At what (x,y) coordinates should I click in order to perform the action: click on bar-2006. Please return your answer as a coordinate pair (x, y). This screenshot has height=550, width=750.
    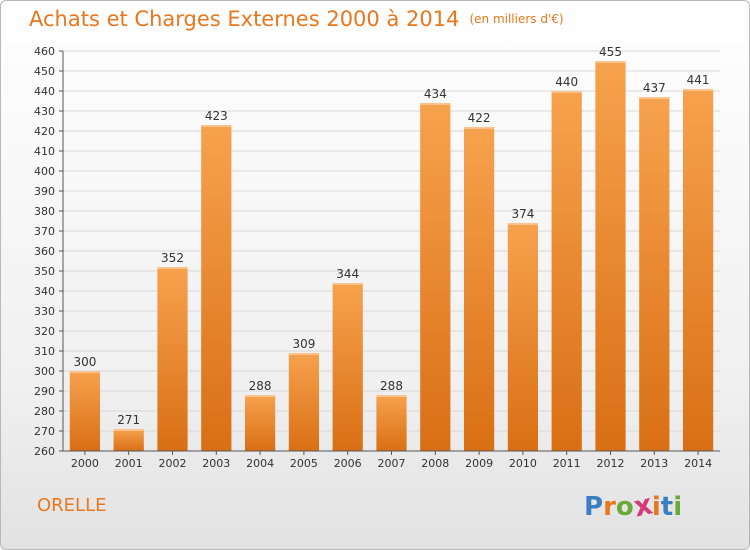
    Looking at the image, I should click on (347, 367).